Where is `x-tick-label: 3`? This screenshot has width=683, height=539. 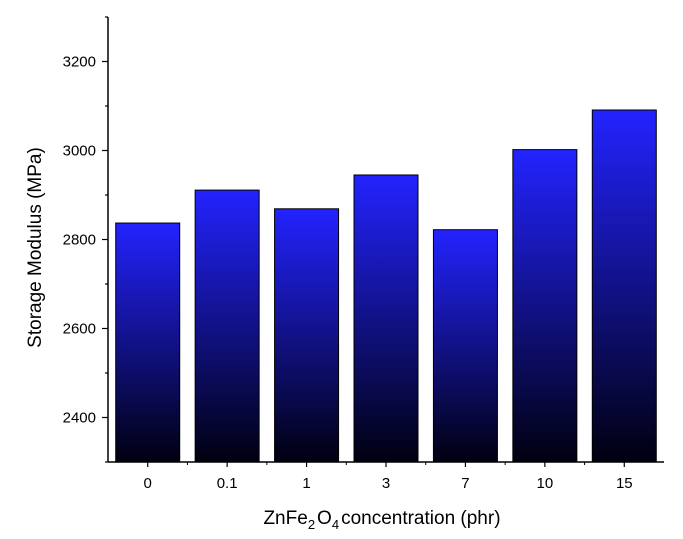
x-tick-label: 3 is located at coordinates (386, 483).